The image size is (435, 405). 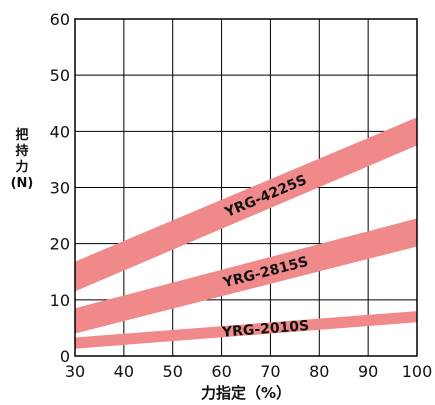 What do you see at coordinates (60, 75) in the screenshot?
I see `y-tick-label-50: 50` at bounding box center [60, 75].